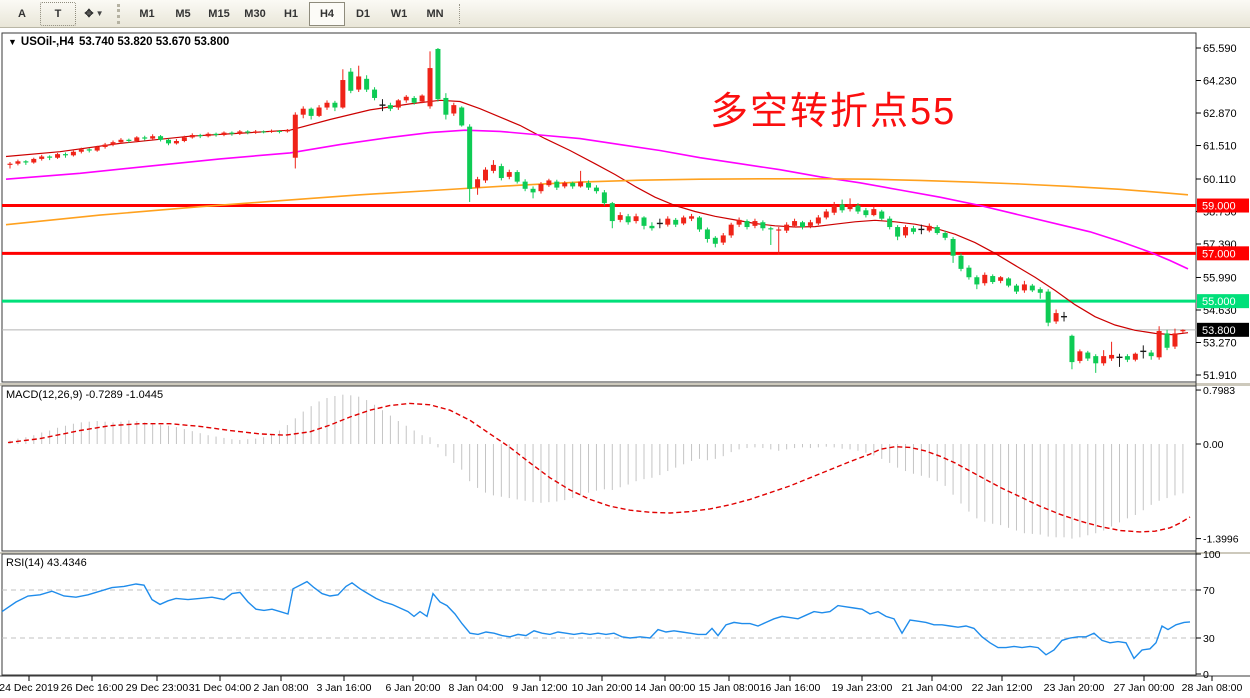 The width and height of the screenshot is (1250, 698). I want to click on timeframe-m5-button: M5, so click(183, 13).